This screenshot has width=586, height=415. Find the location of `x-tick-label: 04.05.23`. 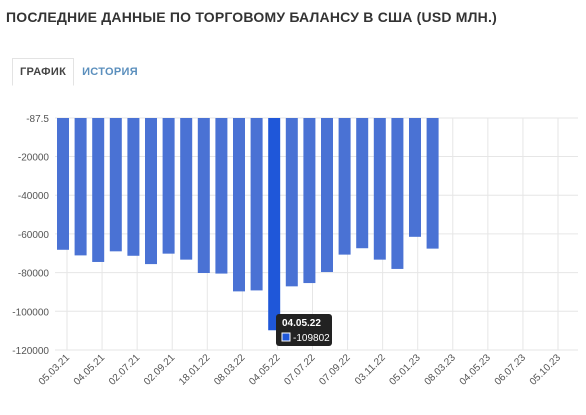

x-tick-label: 04.05.23 is located at coordinates (476, 370).